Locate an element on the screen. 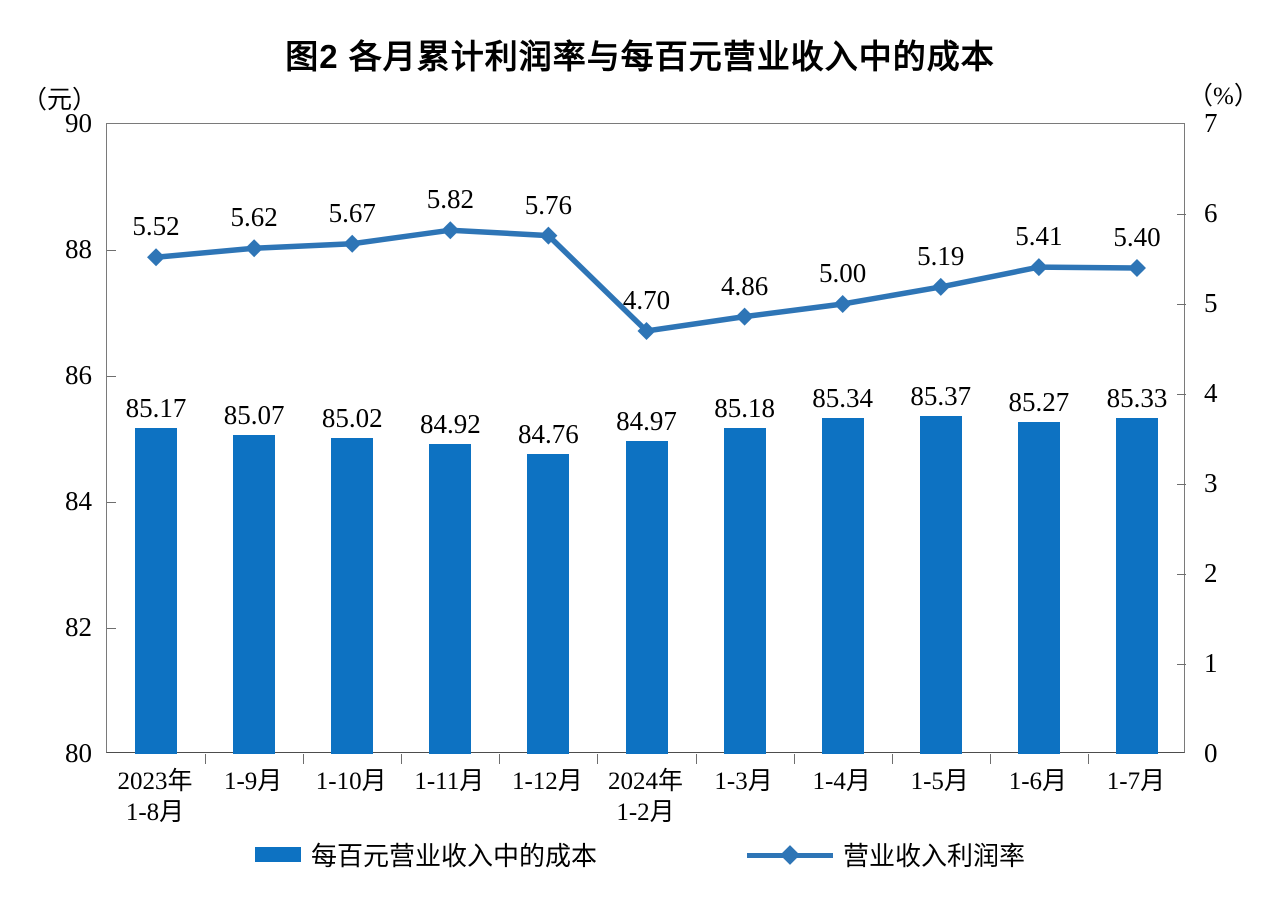 The image size is (1280, 906). profit-rate-line is located at coordinates (646, 280).